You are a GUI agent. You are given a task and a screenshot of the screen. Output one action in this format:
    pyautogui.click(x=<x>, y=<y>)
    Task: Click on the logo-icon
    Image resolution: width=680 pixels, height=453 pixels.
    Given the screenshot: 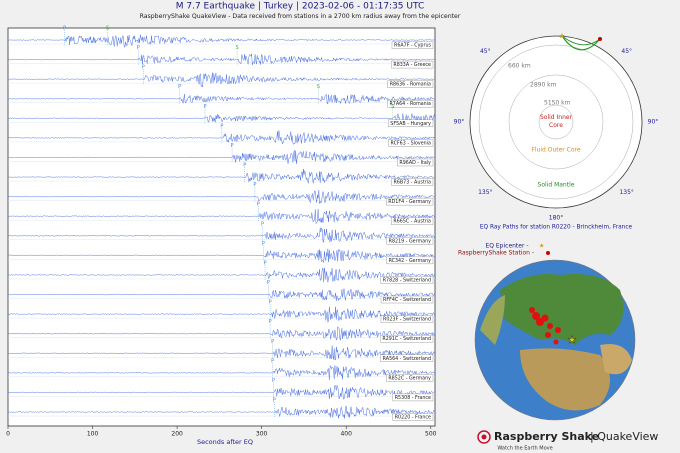 What is the action you would take?
    pyautogui.click(x=484, y=437)
    